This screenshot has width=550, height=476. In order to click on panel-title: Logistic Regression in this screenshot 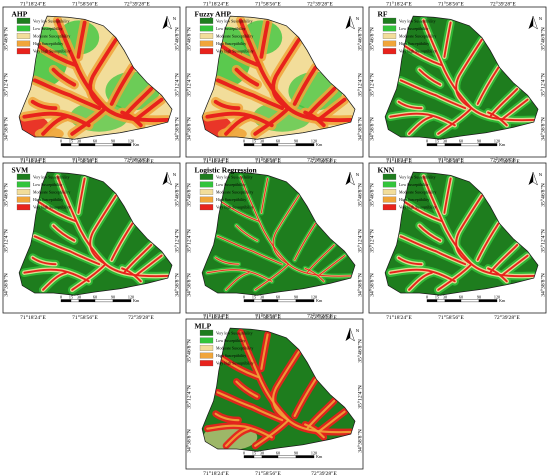, I will do `click(226, 170)`.